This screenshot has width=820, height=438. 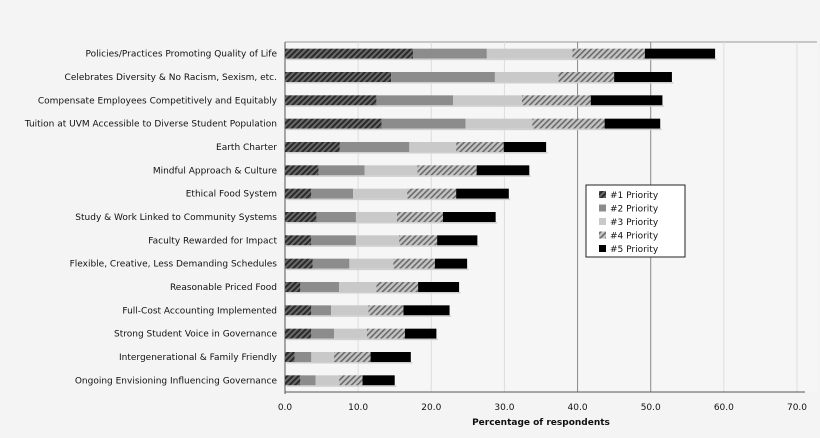 I want to click on category-label: Intergenerational & Family Friendly, so click(x=198, y=358).